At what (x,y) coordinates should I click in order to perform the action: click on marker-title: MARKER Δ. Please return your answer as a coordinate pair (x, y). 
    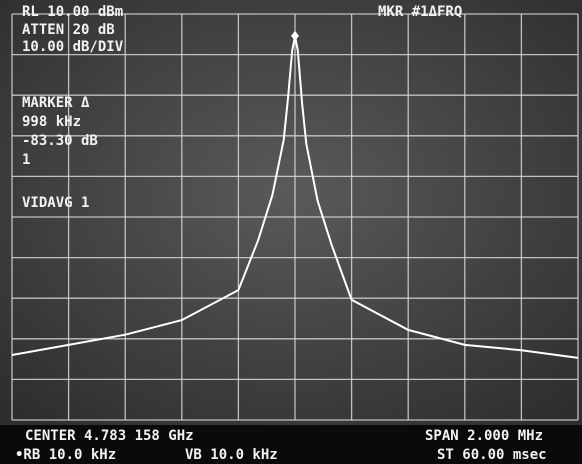
    Looking at the image, I should click on (56, 103).